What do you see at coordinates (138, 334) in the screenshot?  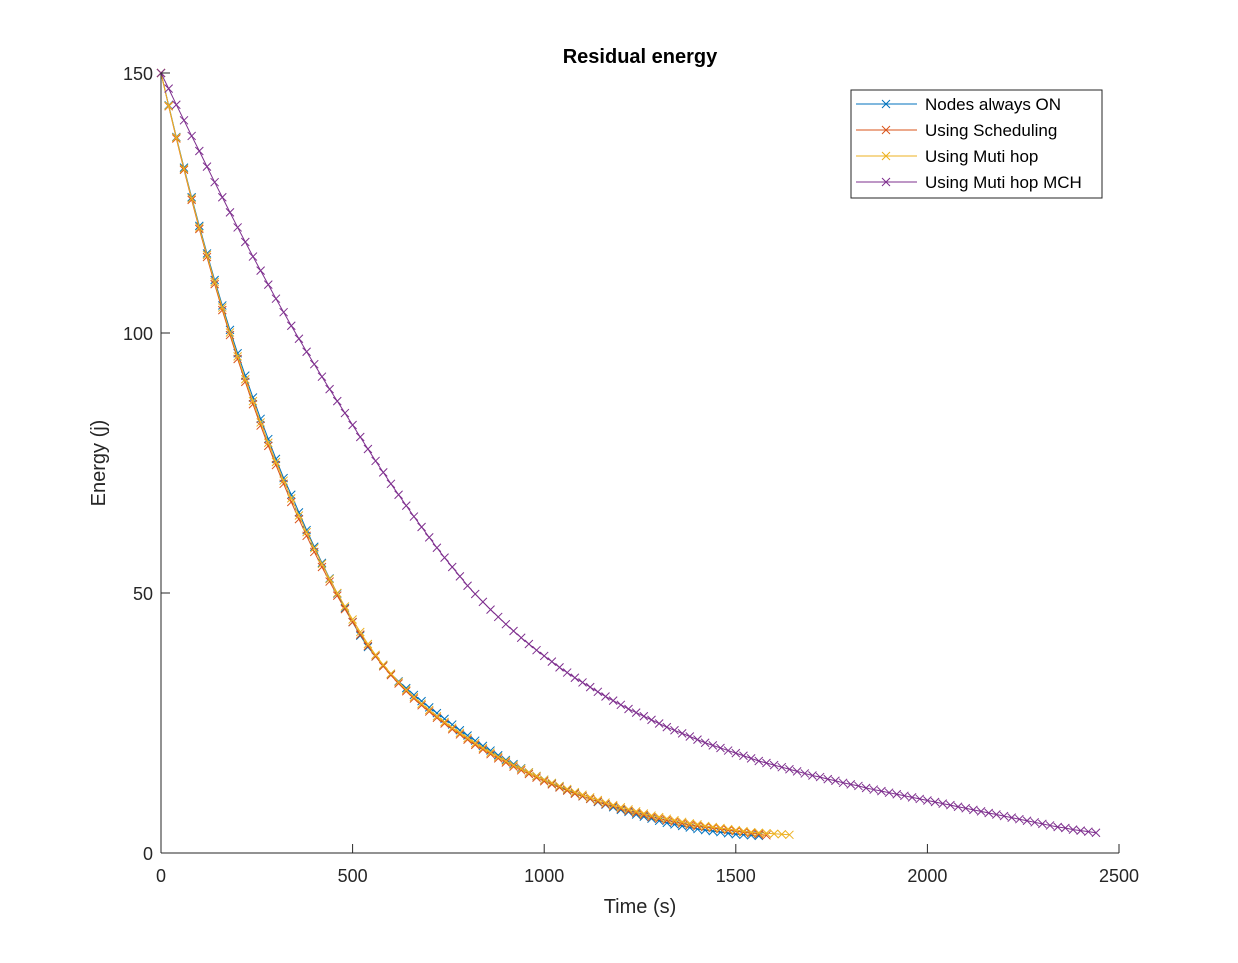 I see `y-tick-label: 100` at bounding box center [138, 334].